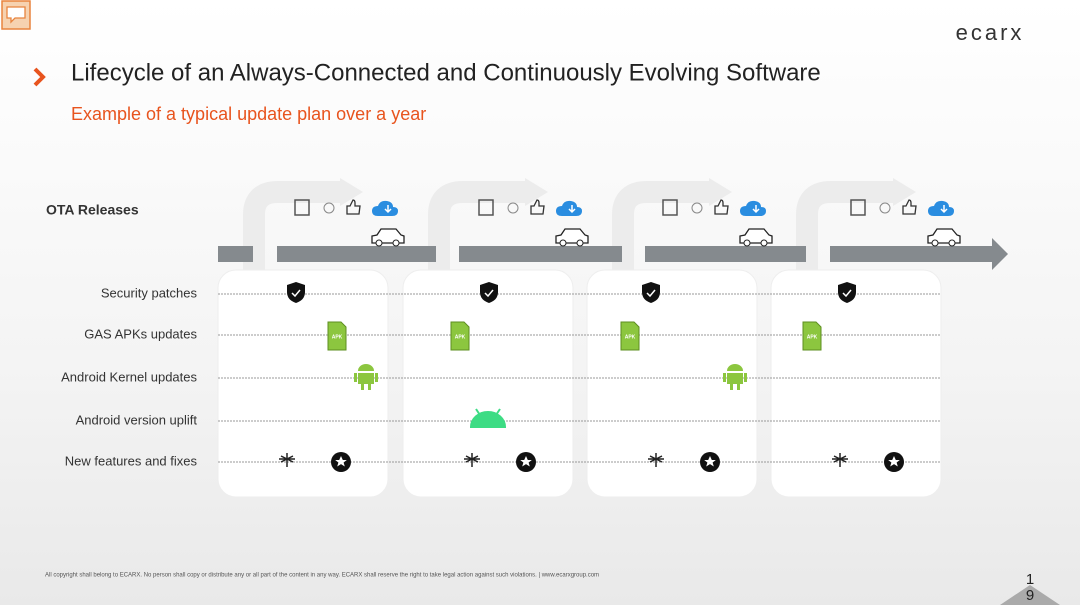  Describe the element at coordinates (131, 460) in the screenshot. I see `row-label: New features and fixes` at that location.